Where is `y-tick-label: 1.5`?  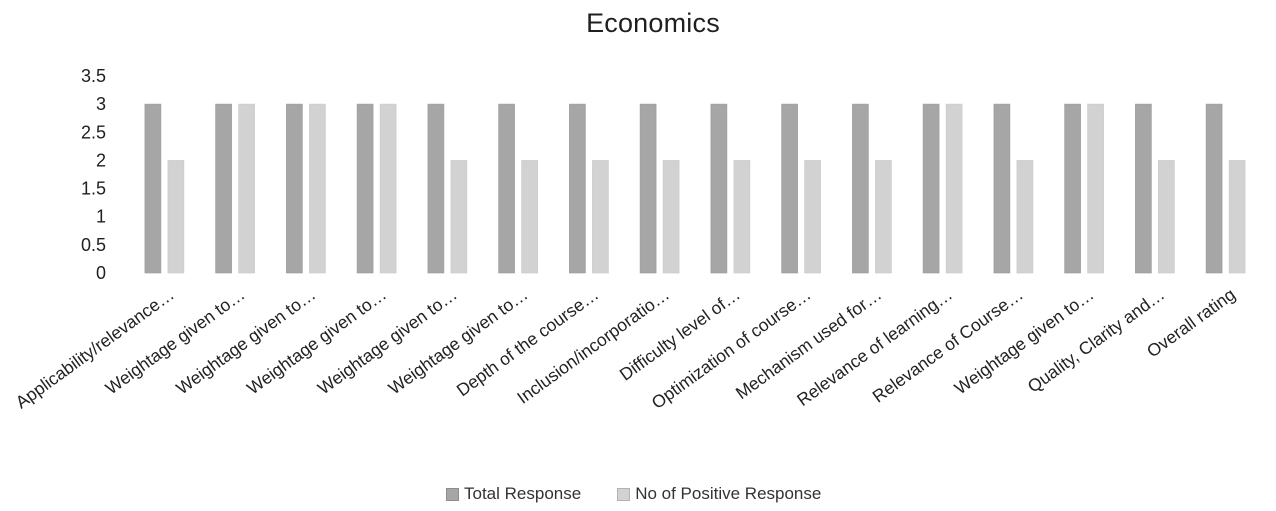
y-tick-label: 1.5 is located at coordinates (93, 189).